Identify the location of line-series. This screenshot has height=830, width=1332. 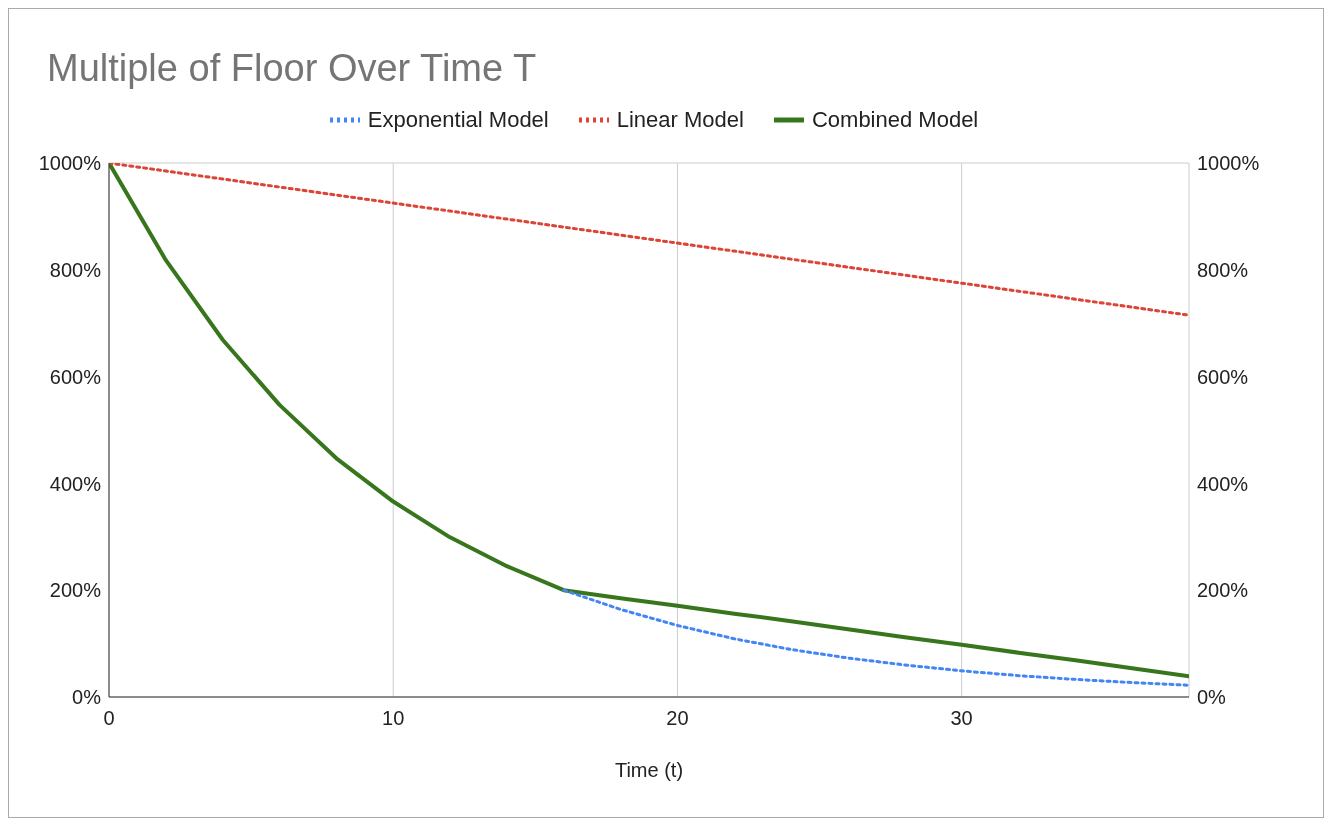
(875, 637).